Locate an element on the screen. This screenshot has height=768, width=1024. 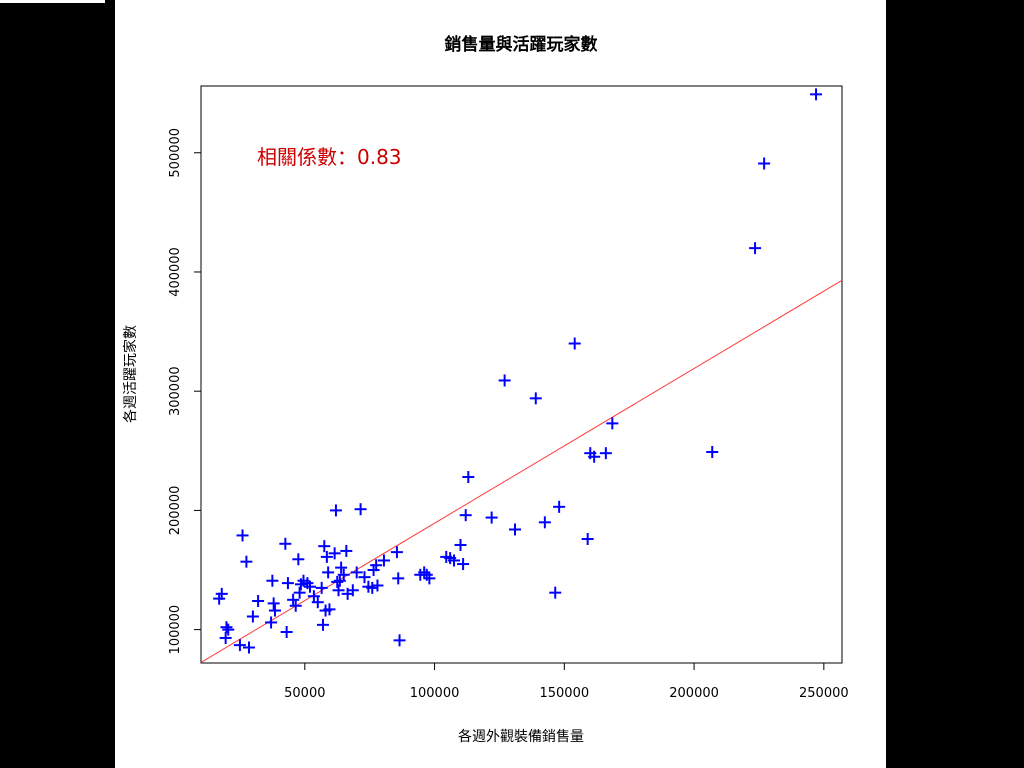
x-axis-title: 各週外觀裝備銷售量 is located at coordinates (521, 737).